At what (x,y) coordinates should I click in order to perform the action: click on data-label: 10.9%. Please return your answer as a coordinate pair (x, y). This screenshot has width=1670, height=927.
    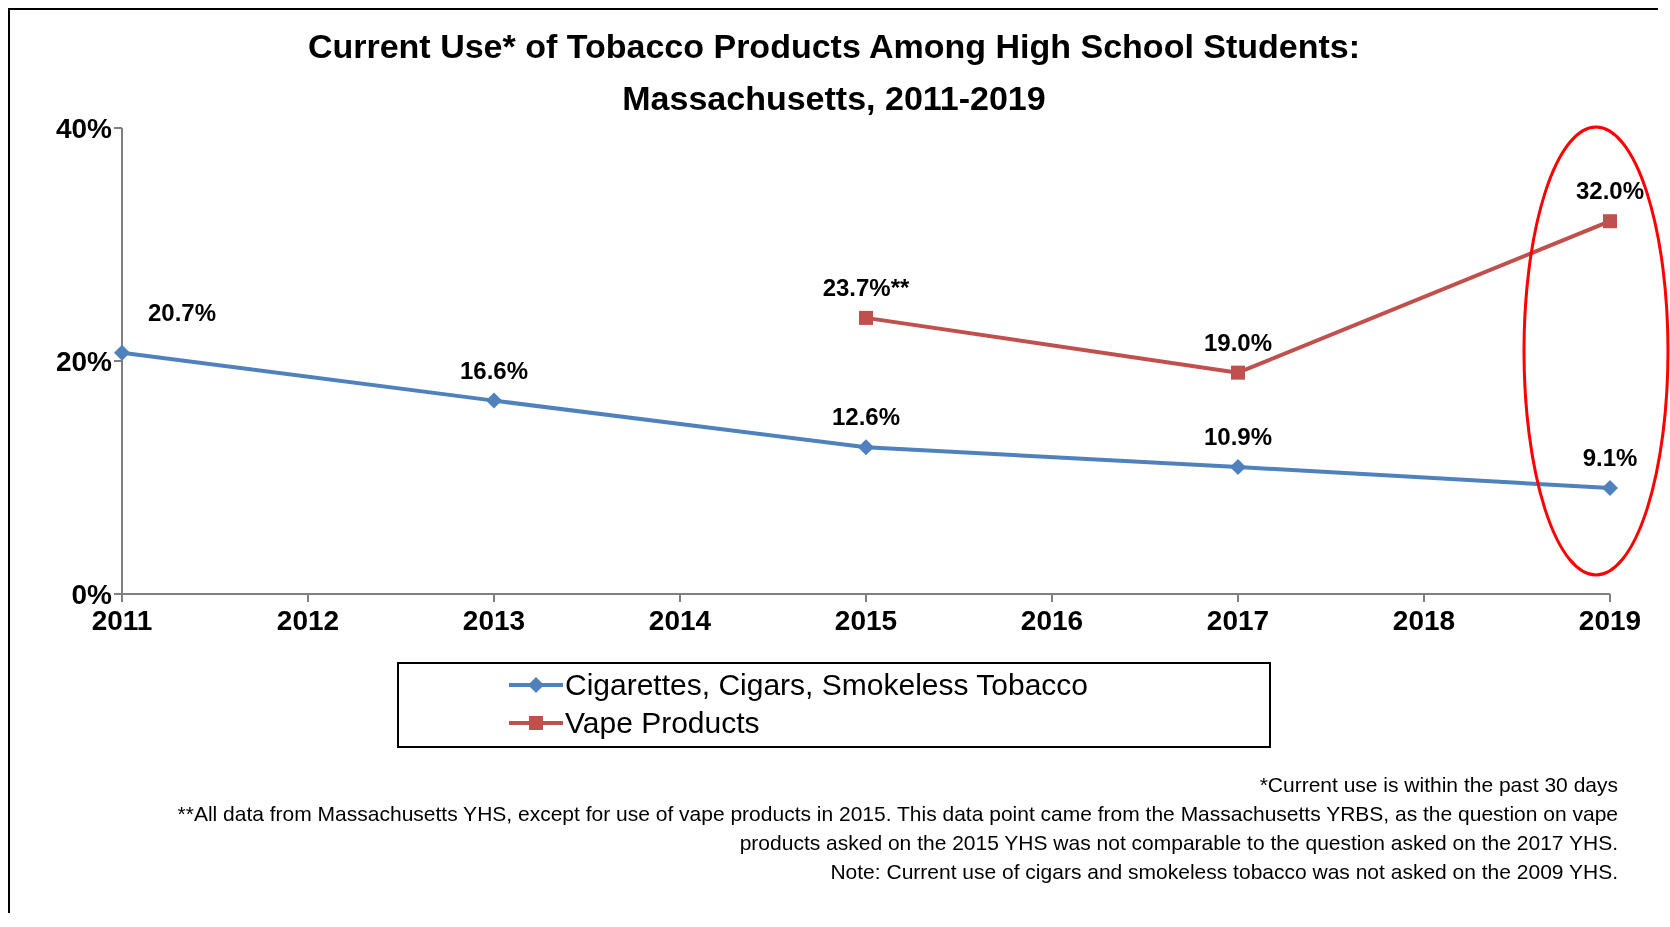
    Looking at the image, I should click on (1238, 437).